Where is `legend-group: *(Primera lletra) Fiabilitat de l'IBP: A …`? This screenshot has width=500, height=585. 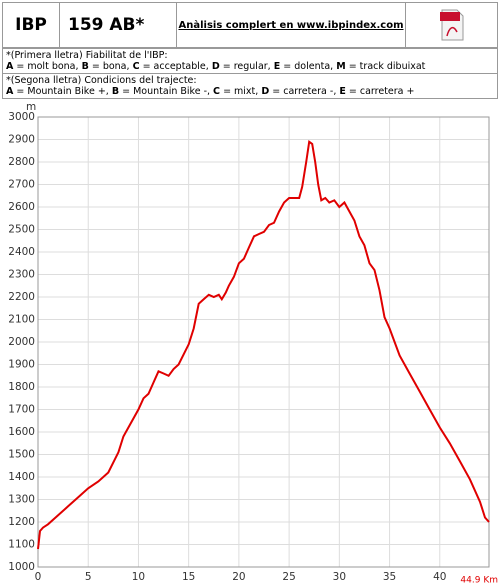 legend-group: *(Primera lletra) Fiabilitat de l'IBP: A … is located at coordinates (250, 61).